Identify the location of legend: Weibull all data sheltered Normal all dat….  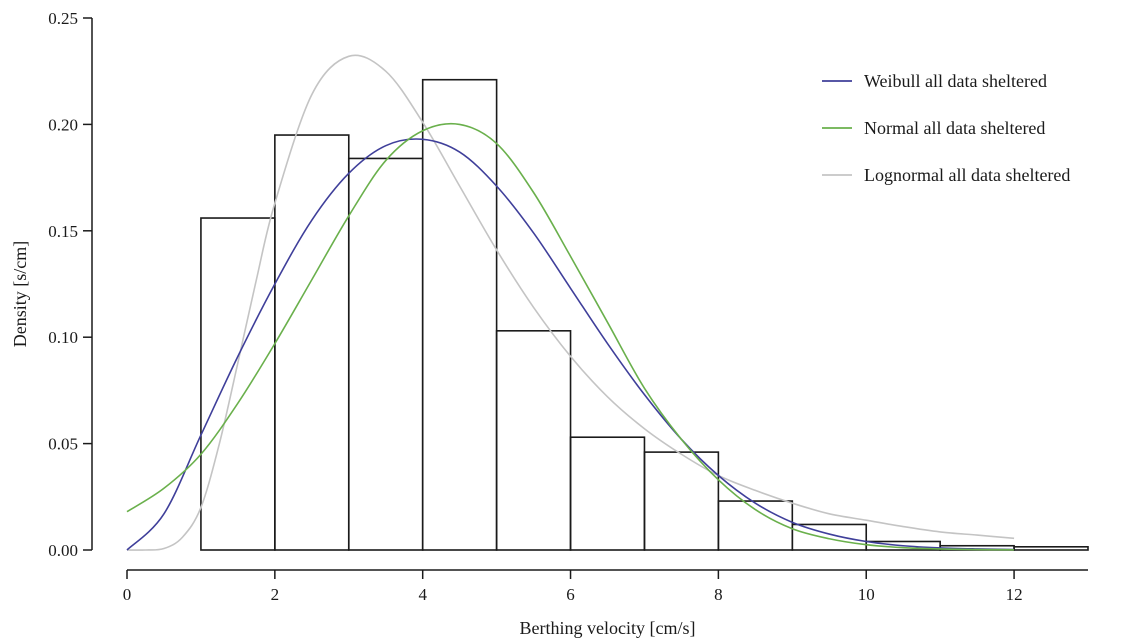
(946, 128).